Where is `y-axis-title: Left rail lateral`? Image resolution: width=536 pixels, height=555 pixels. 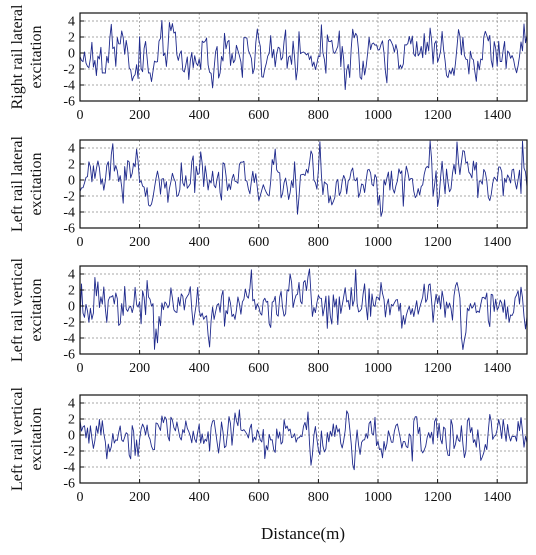 y-axis-title: Left rail lateral is located at coordinates (17, 183).